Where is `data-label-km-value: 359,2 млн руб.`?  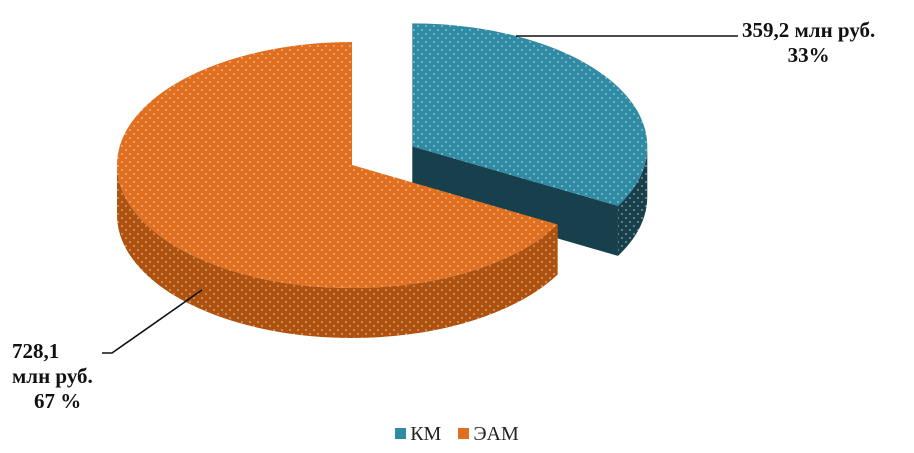 data-label-km-value: 359,2 млн руб. is located at coordinates (808, 30).